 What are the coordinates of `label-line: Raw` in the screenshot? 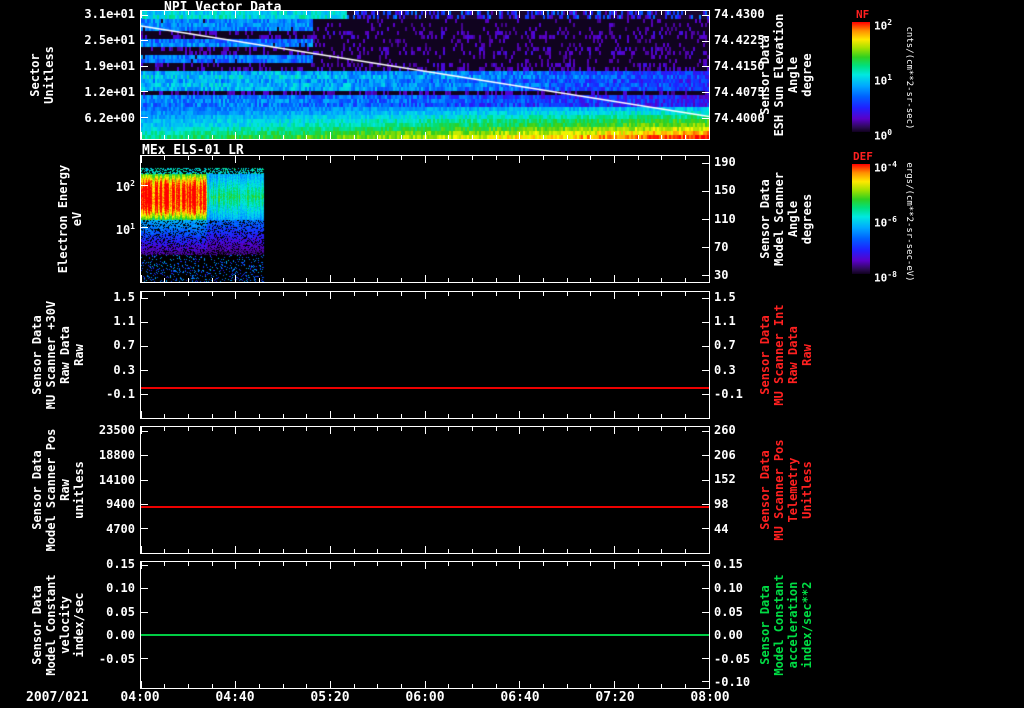 It's located at (807, 355).